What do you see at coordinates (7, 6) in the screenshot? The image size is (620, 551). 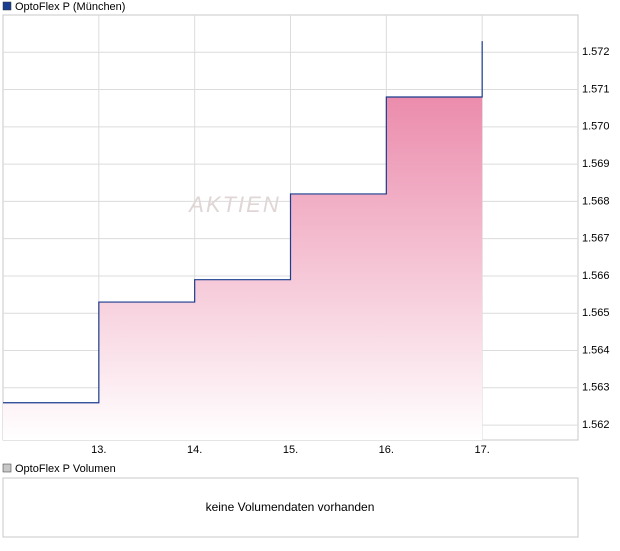 I see `legend-swatch` at bounding box center [7, 6].